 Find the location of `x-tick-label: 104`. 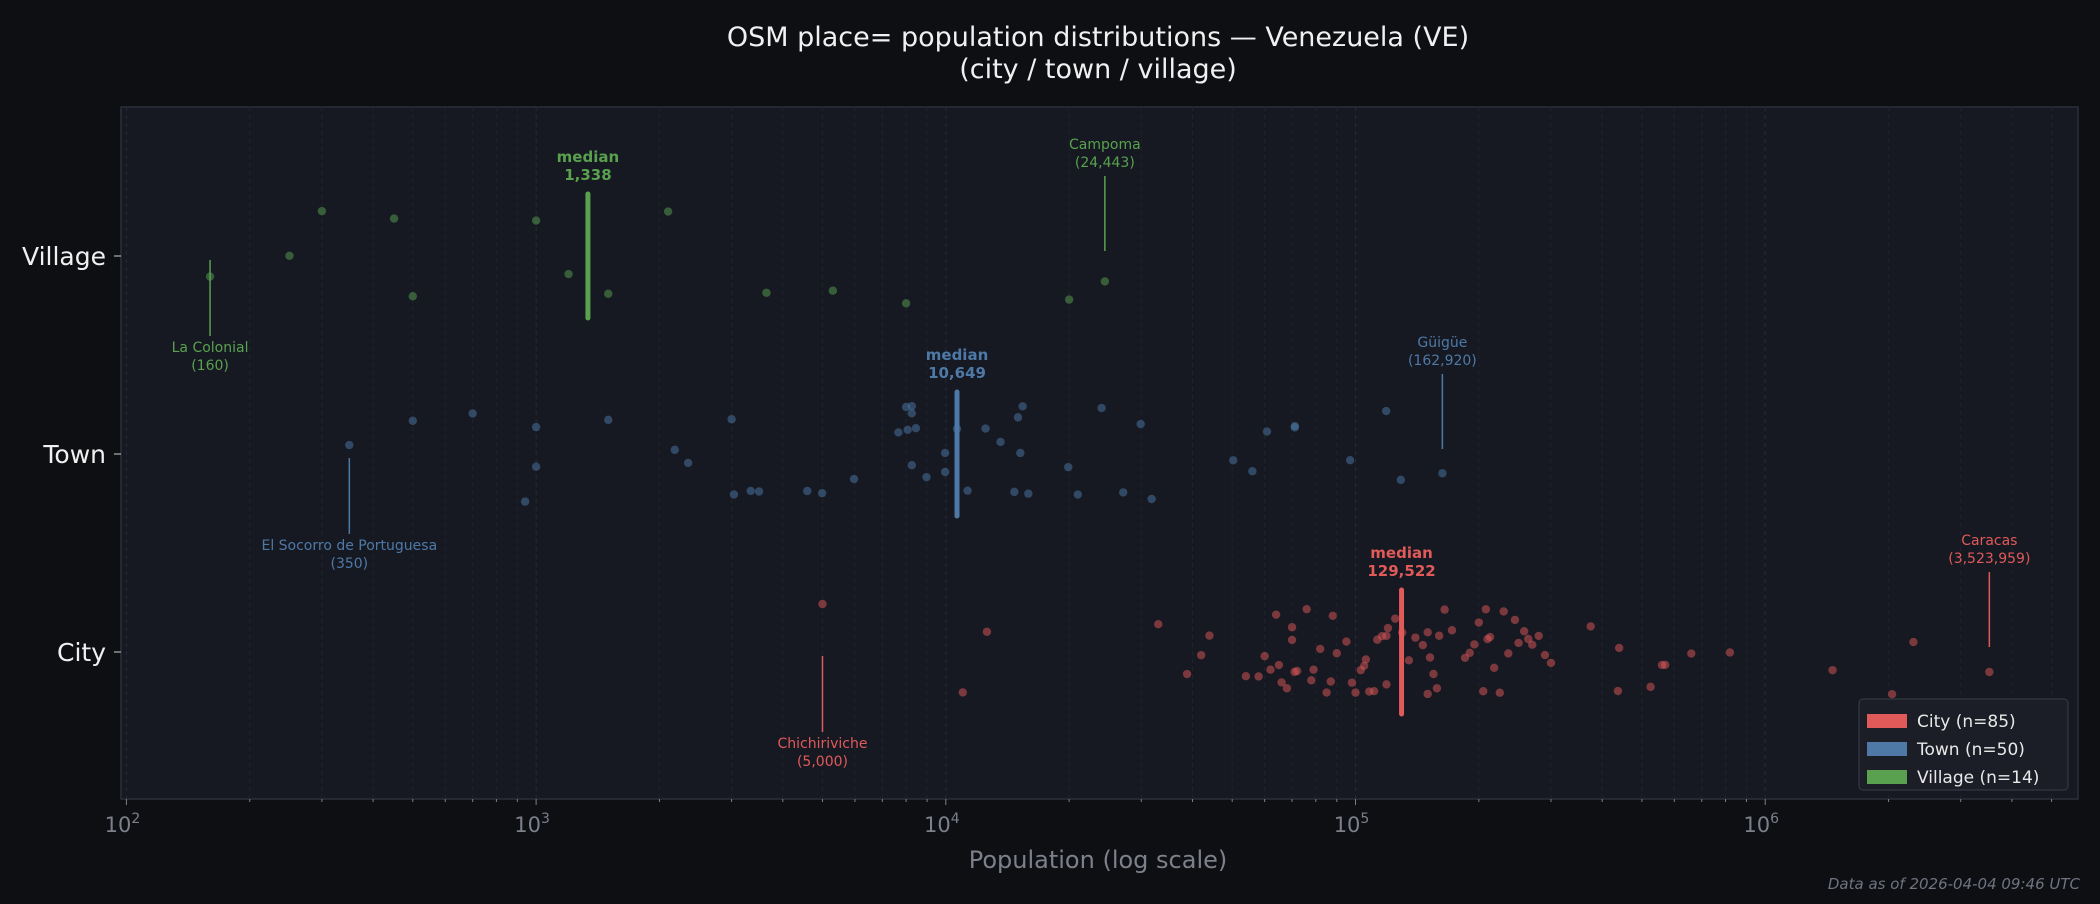

x-tick-label: 104 is located at coordinates (942, 824).